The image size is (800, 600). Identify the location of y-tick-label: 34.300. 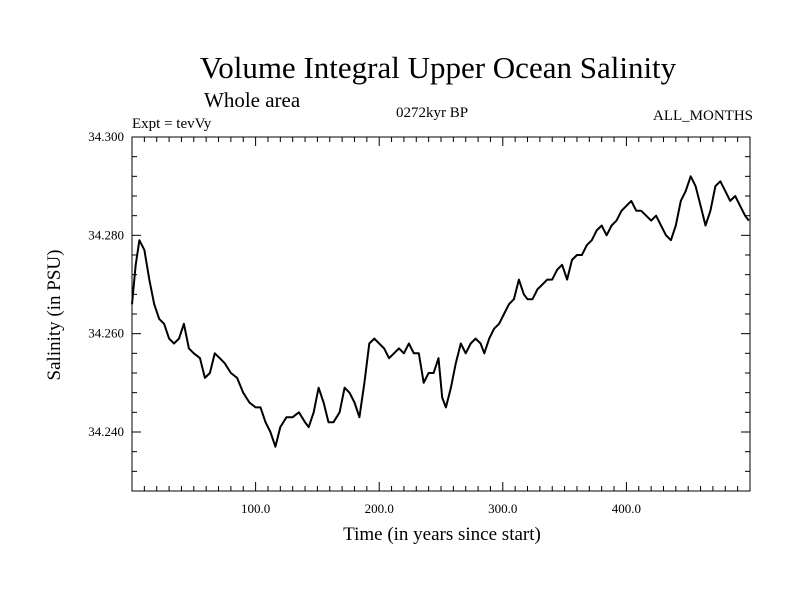
(106, 136).